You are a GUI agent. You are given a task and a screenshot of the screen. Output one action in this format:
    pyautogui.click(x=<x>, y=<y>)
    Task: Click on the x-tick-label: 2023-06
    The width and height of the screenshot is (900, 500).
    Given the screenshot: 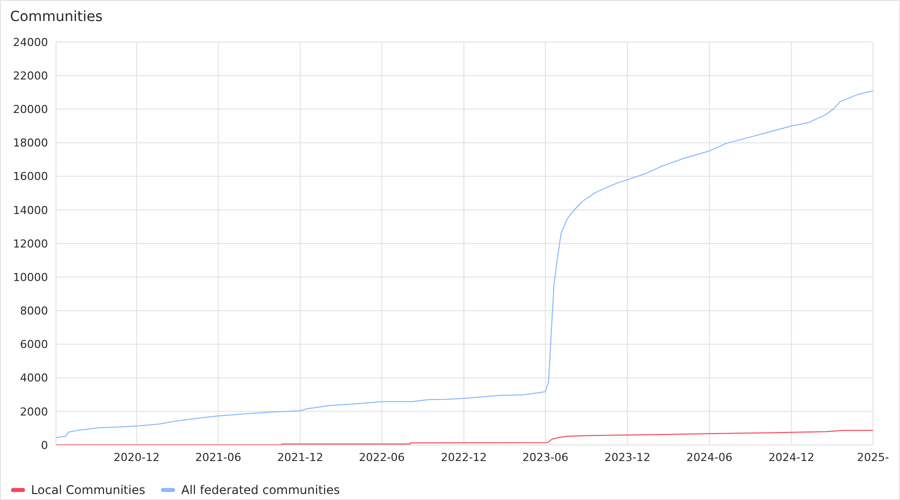 What is the action you would take?
    pyautogui.click(x=545, y=457)
    